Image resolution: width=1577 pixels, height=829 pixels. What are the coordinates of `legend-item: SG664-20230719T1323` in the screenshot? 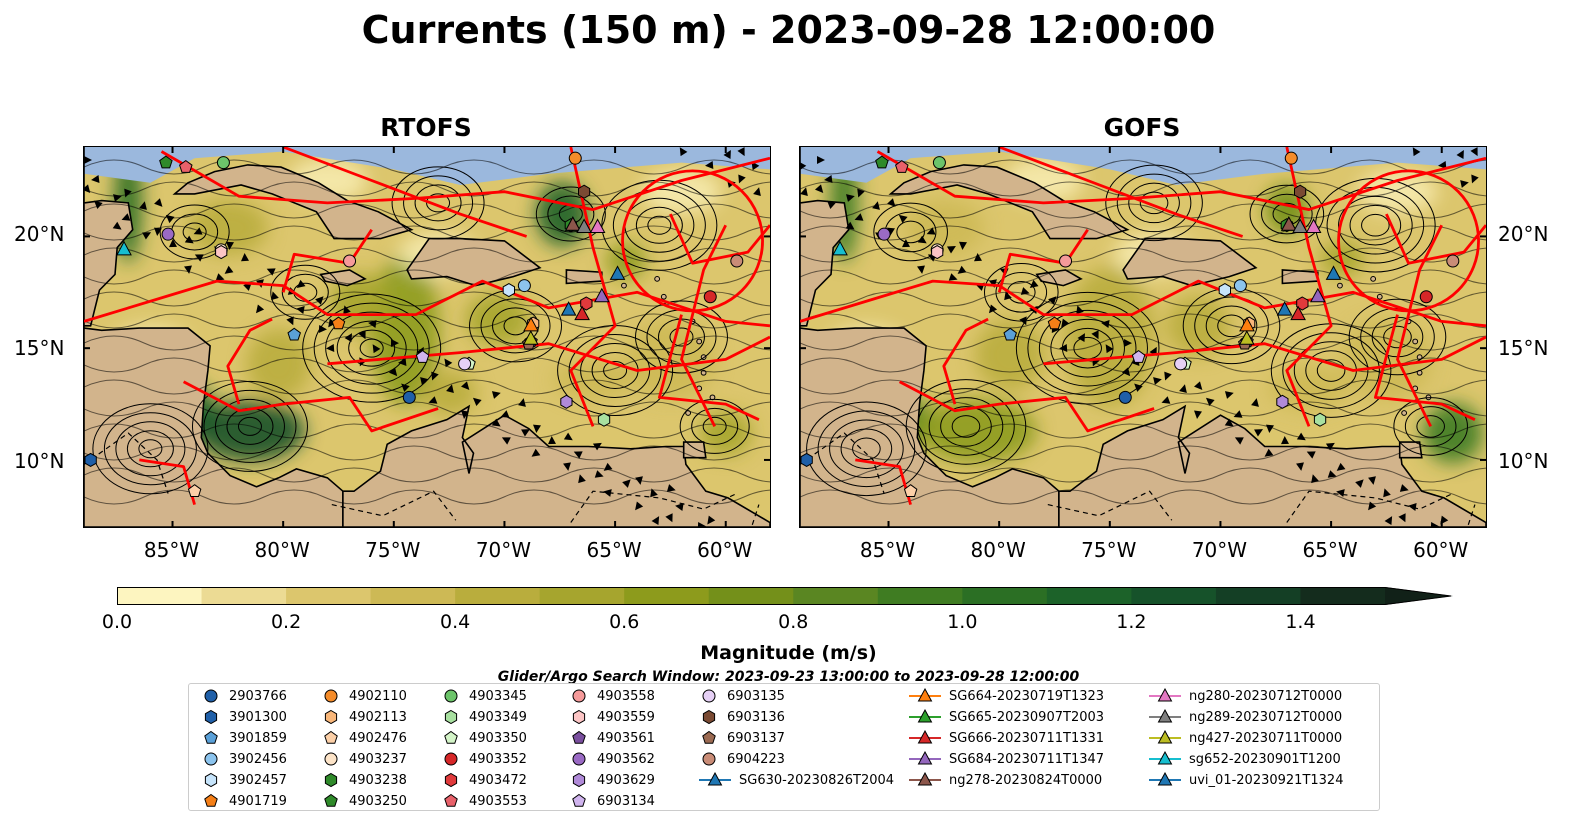 It's located at (1006, 696).